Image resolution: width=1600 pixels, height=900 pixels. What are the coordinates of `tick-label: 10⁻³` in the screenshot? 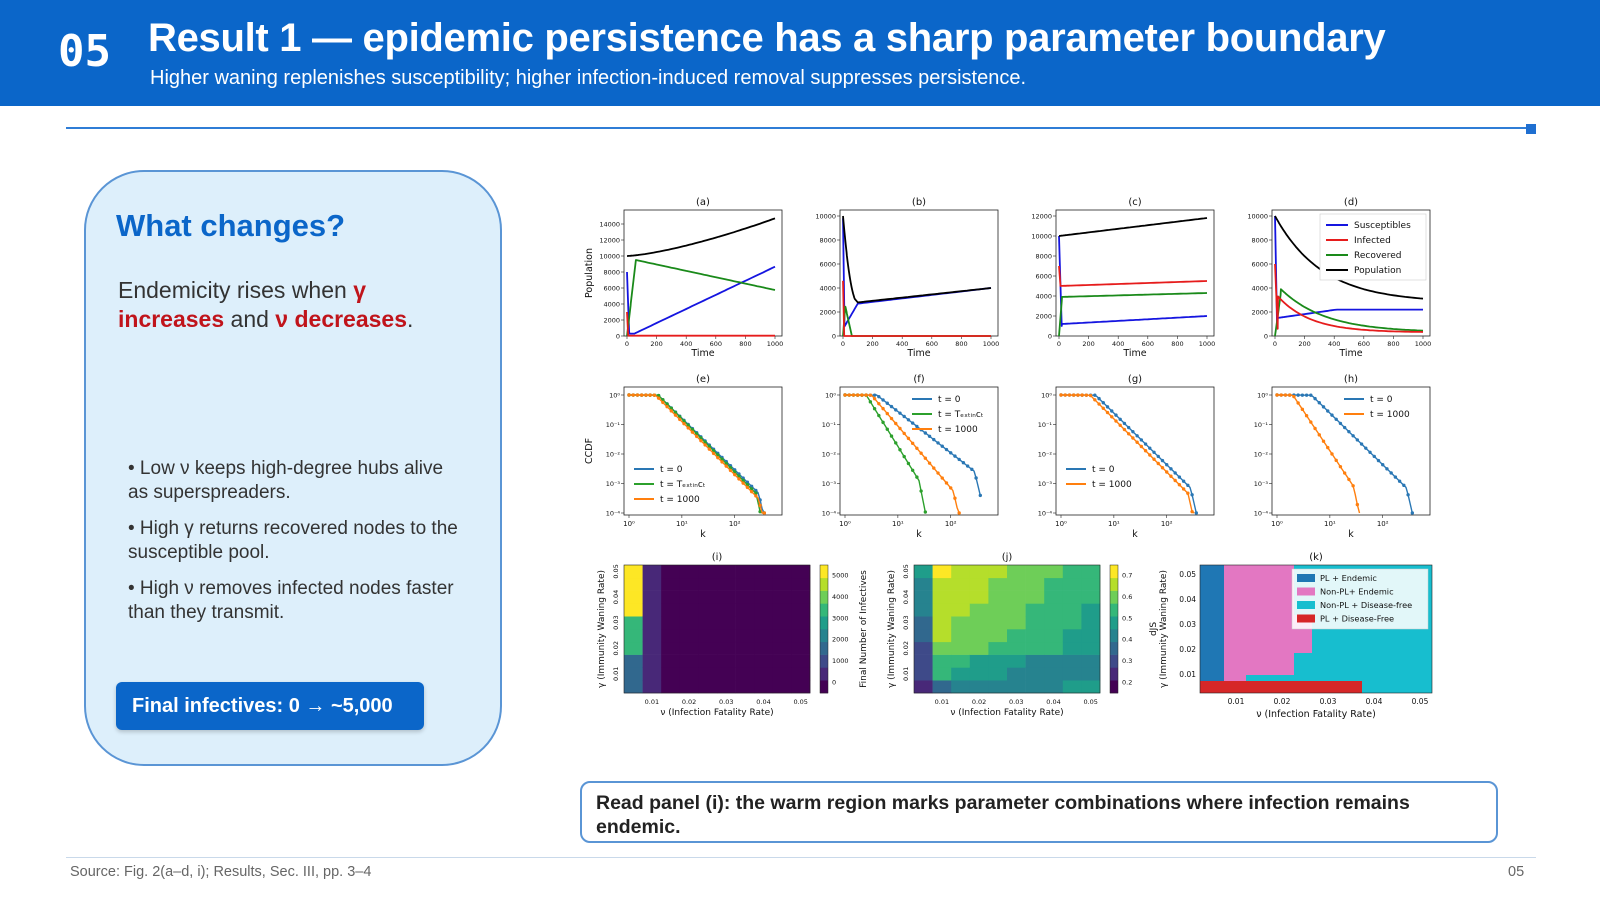 It's located at (1261, 484).